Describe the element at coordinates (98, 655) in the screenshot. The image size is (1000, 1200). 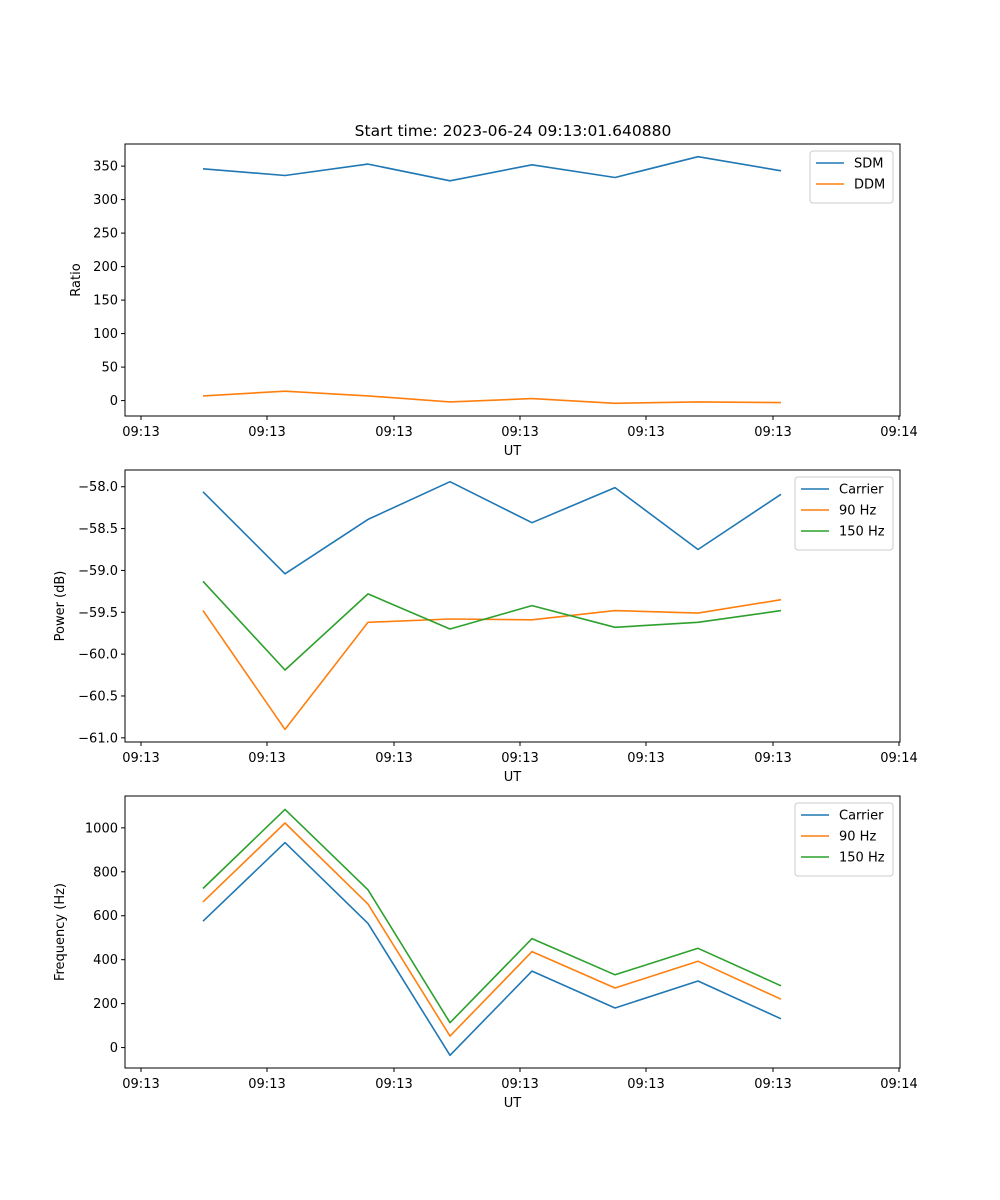
I see `y-tick-label: −60.0` at that location.